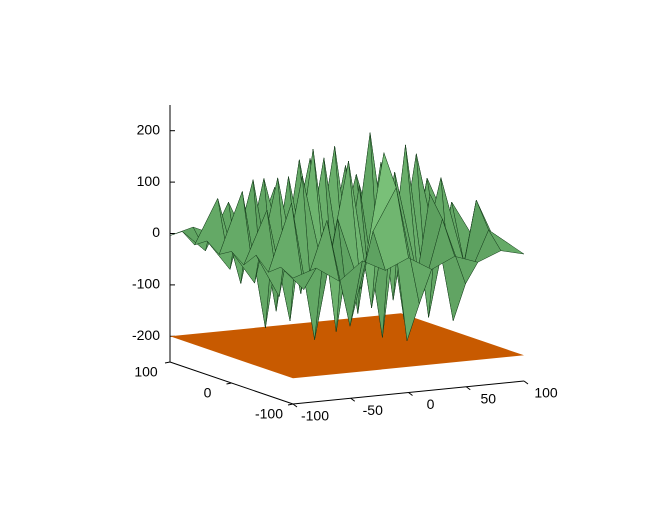  Describe the element at coordinates (146, 284) in the screenshot. I see `z-tick-label: -100` at that location.